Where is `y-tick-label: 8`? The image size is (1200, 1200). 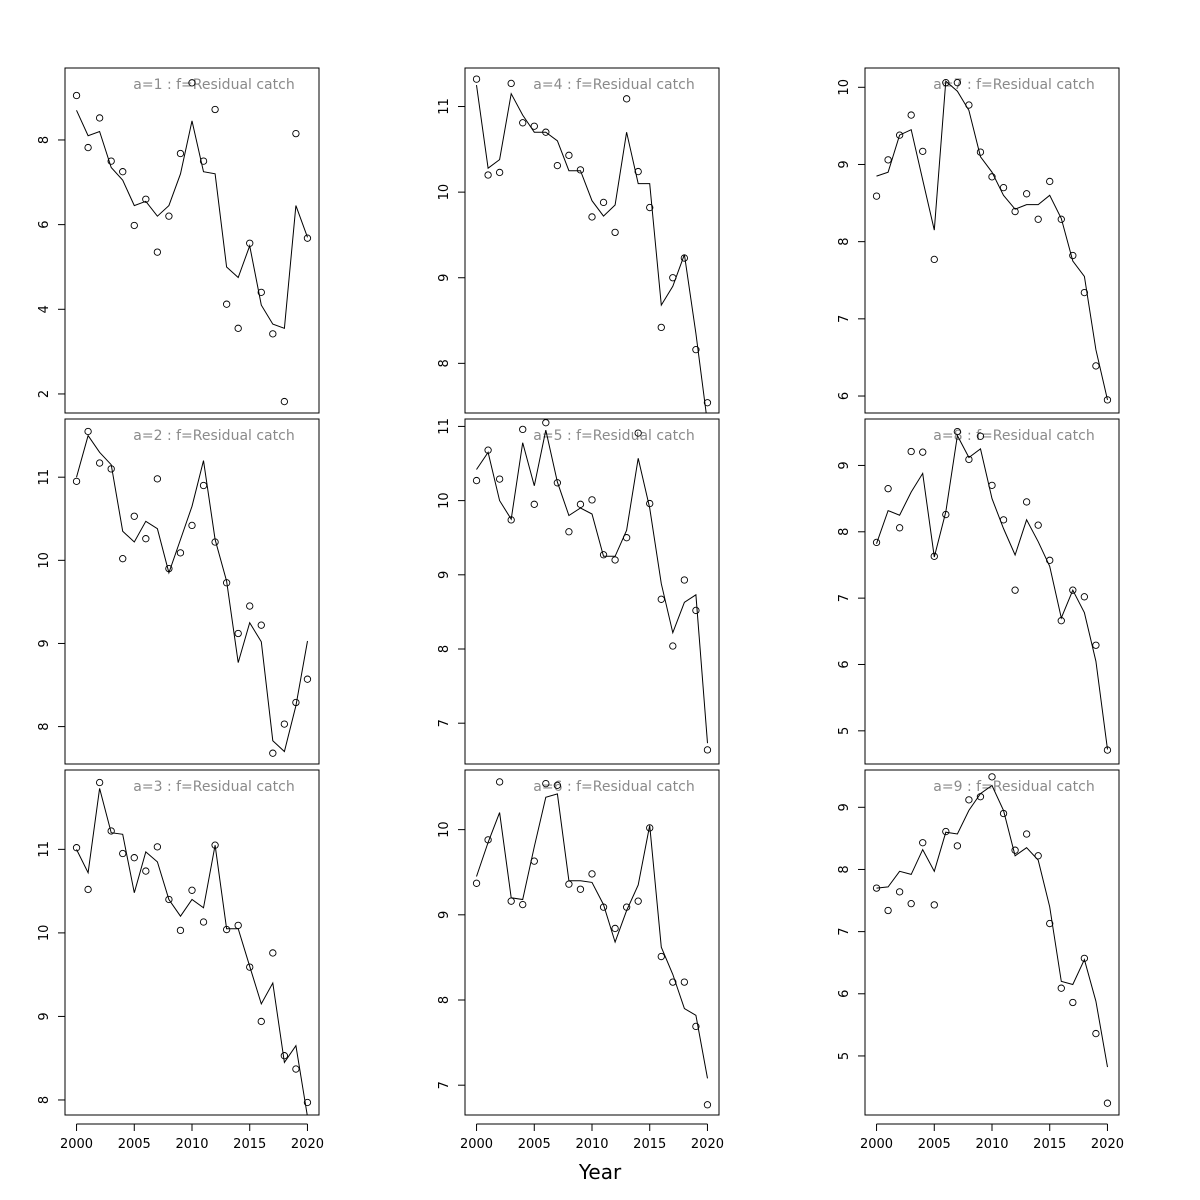 y-tick-label: 8 is located at coordinates (44, 140).